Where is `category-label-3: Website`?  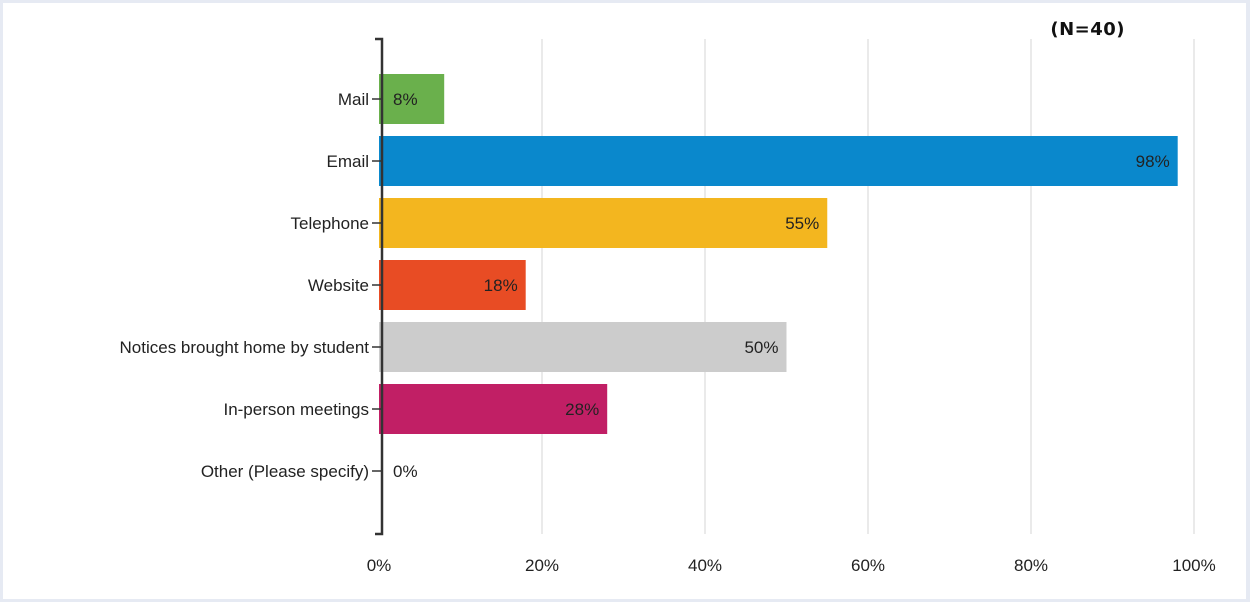 category-label-3: Website is located at coordinates (338, 285).